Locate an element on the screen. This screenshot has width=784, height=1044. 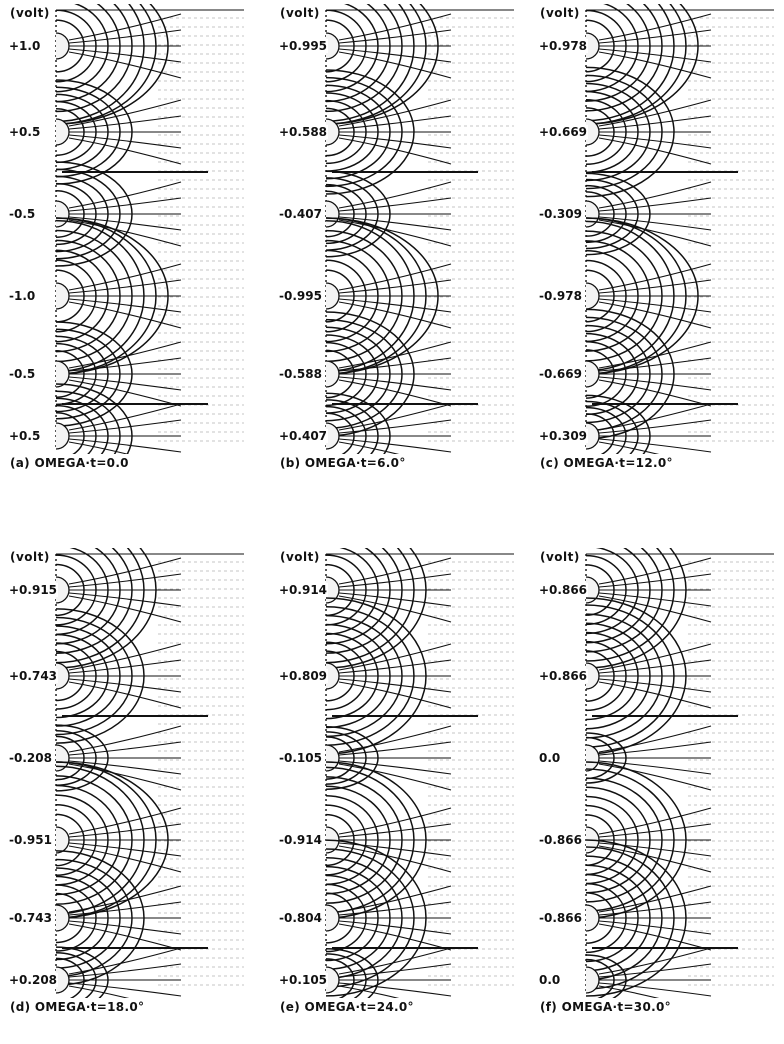
voltage-label: +0.978 is located at coordinates (563, 46).